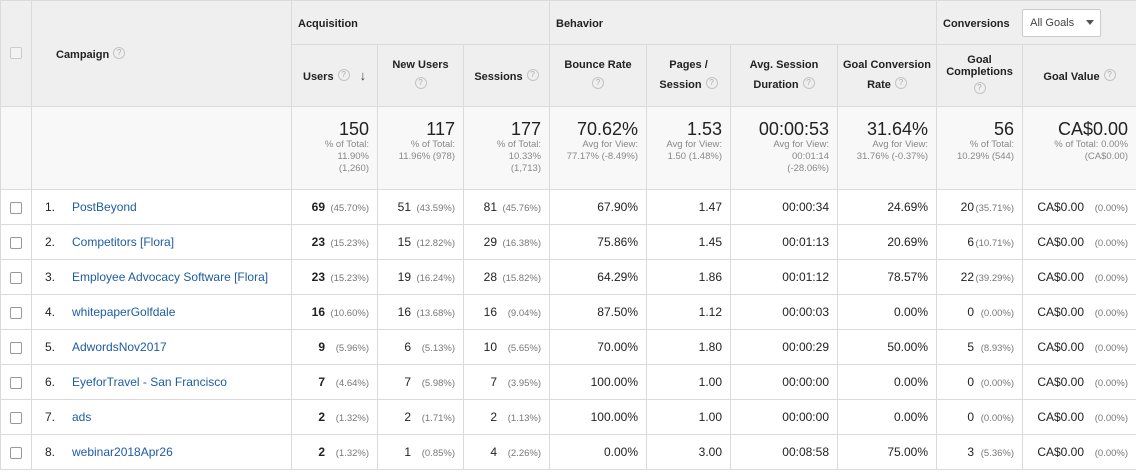 Image resolution: width=1136 pixels, height=472 pixels. I want to click on conversions-group: Conversions All Goals, so click(1036, 22).